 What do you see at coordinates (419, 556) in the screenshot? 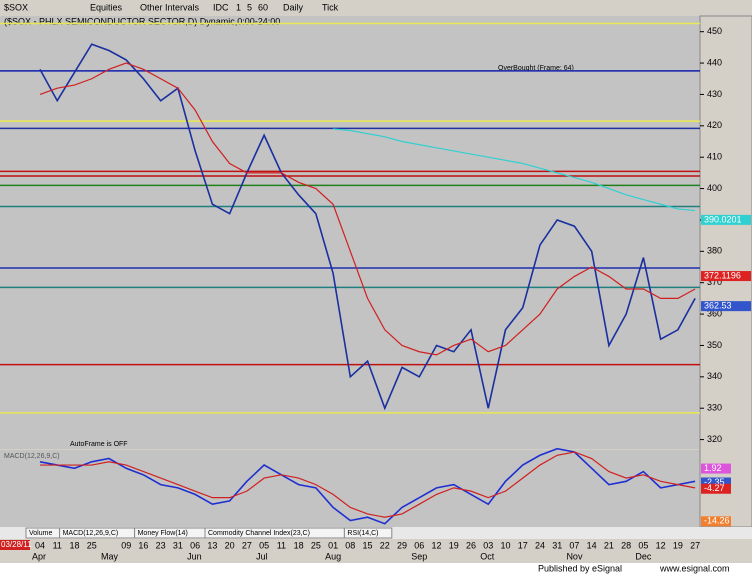
I see `month-label: Sep` at bounding box center [419, 556].